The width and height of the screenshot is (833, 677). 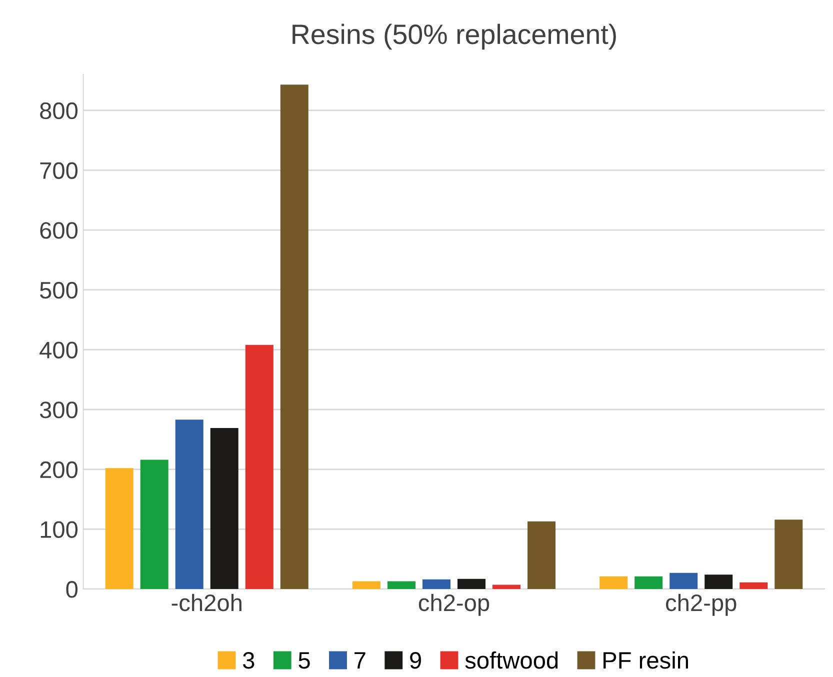 I want to click on x-tick-label: -ch2oh, so click(x=207, y=603).